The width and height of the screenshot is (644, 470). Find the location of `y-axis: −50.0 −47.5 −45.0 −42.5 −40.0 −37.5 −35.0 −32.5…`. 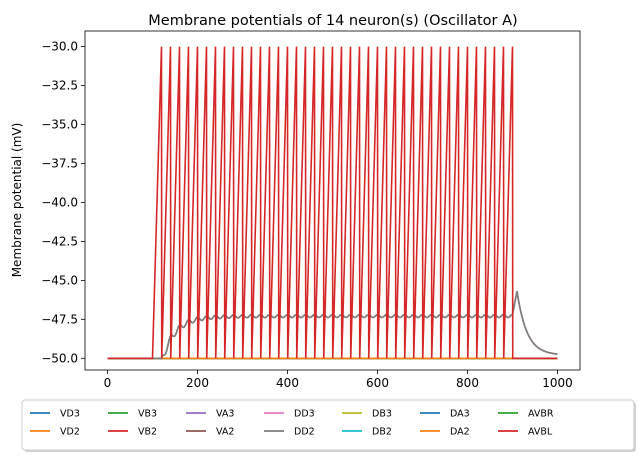

y-axis: −50.0 −47.5 −45.0 −42.5 −40.0 −37.5 −35.0 −32.5… is located at coordinates (63, 202).